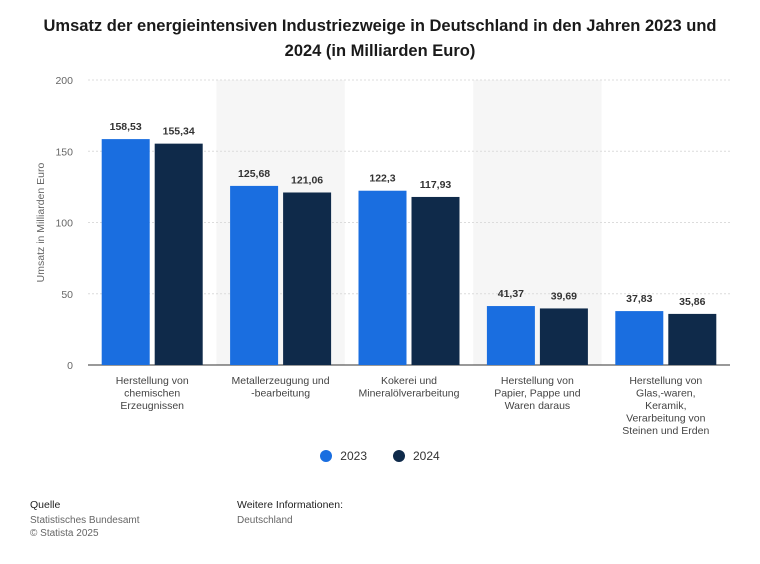  What do you see at coordinates (353, 456) in the screenshot?
I see `legend-label-2023: 2023` at bounding box center [353, 456].